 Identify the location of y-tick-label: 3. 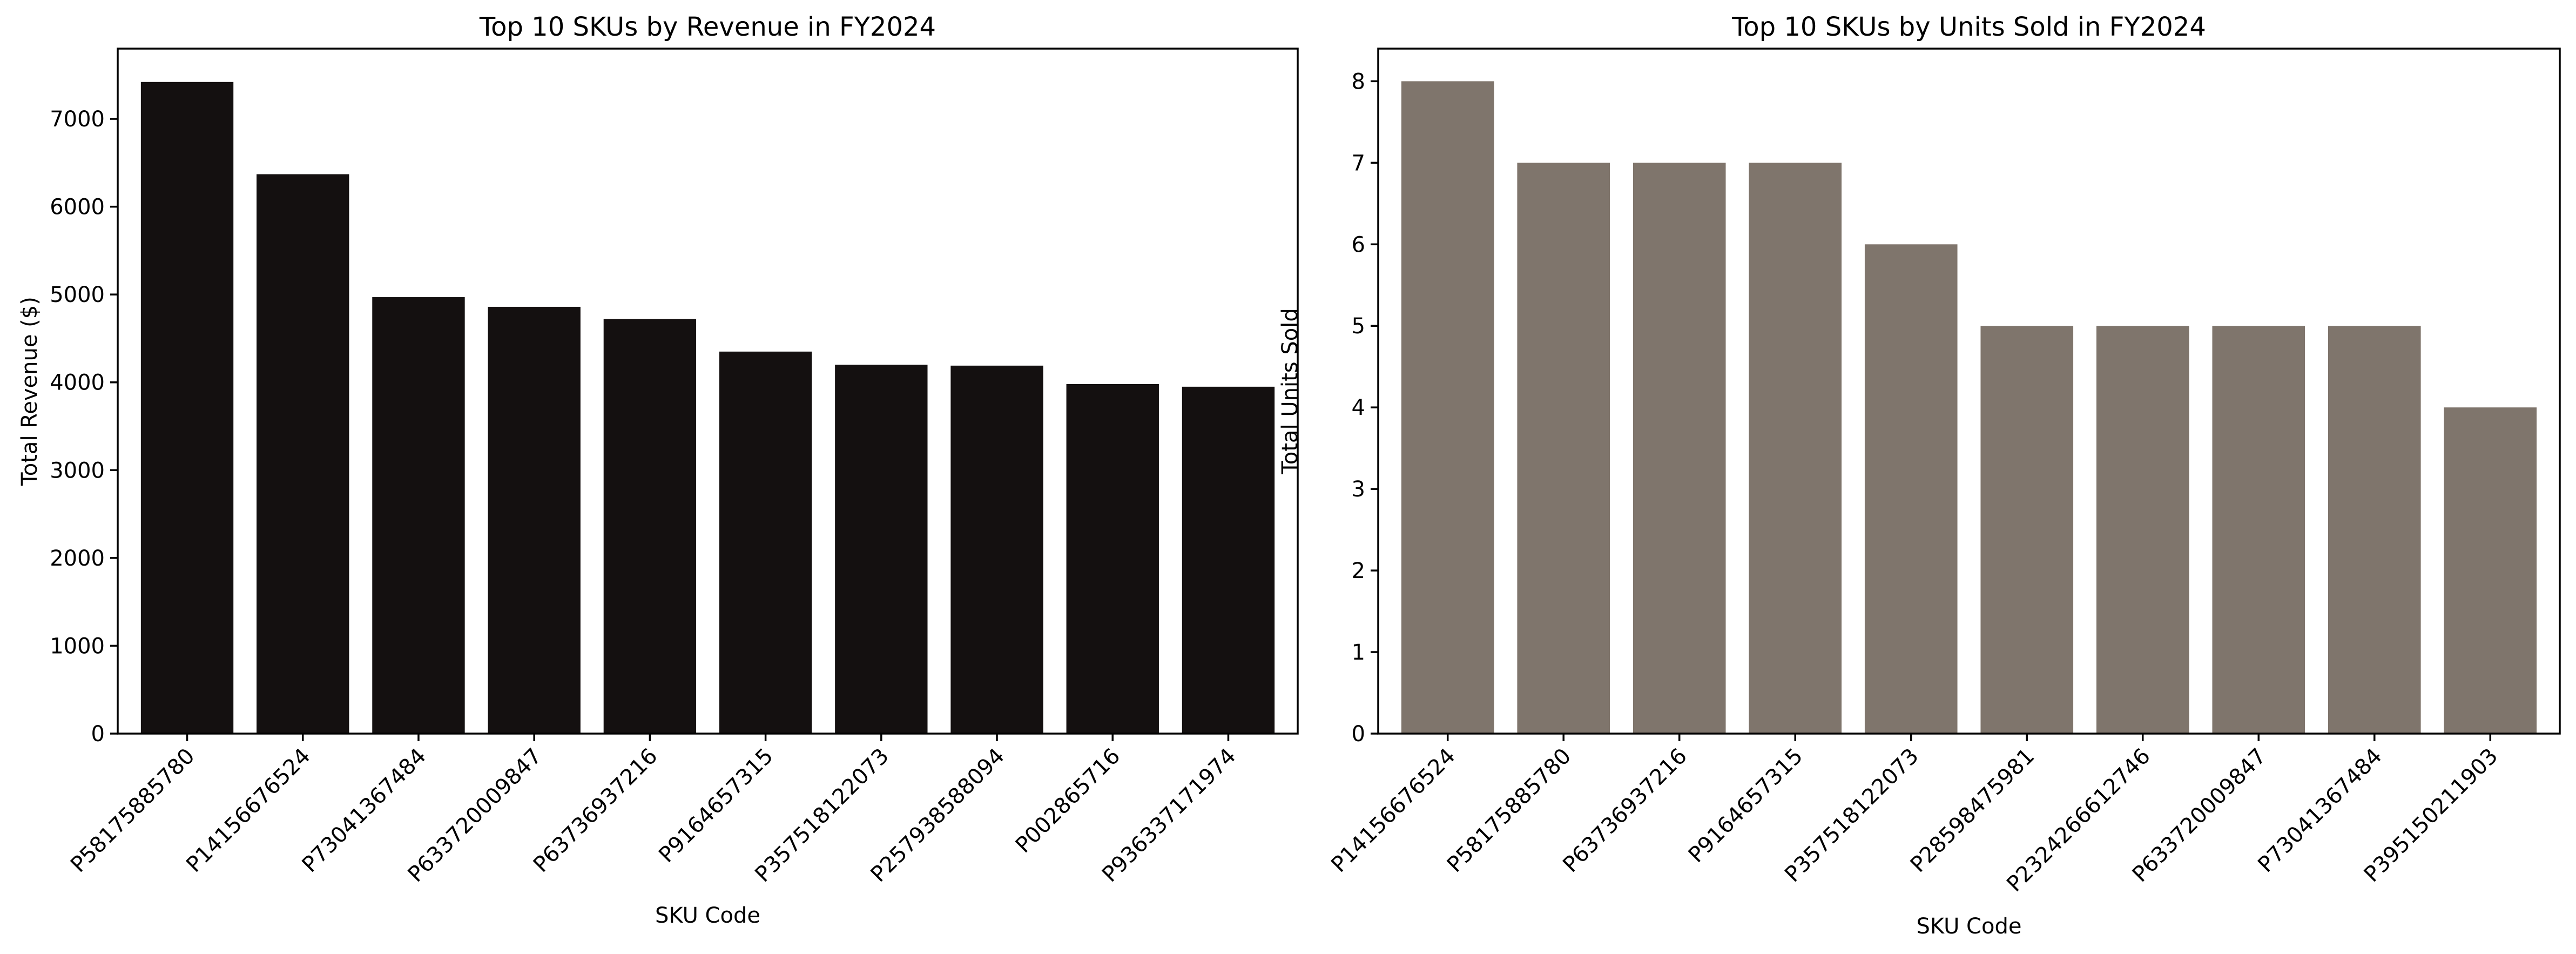
(1358, 489).